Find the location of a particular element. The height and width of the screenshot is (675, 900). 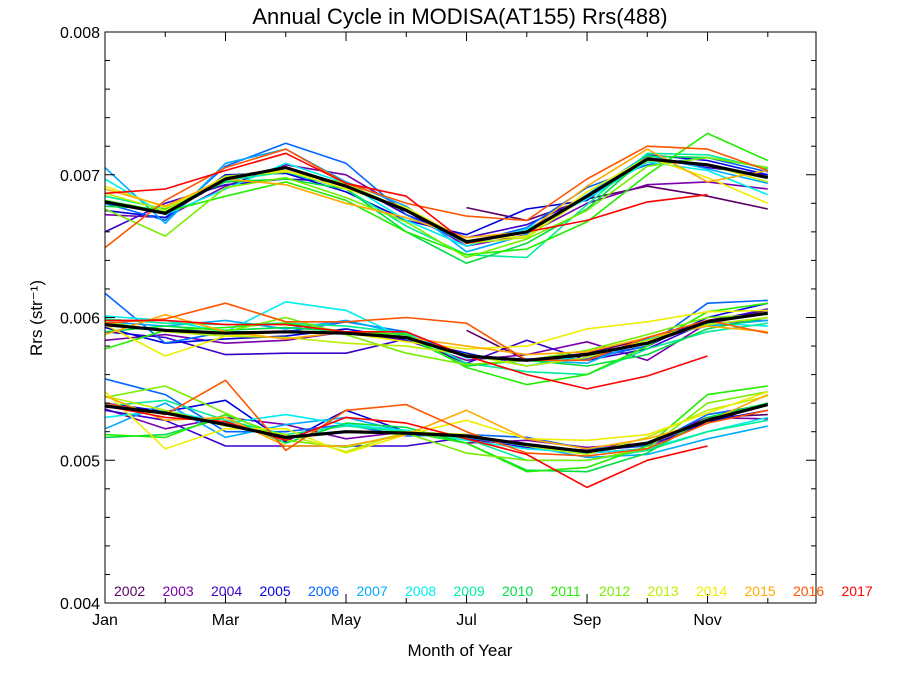

legend-entry-2006: 2006 is located at coordinates (323, 591).